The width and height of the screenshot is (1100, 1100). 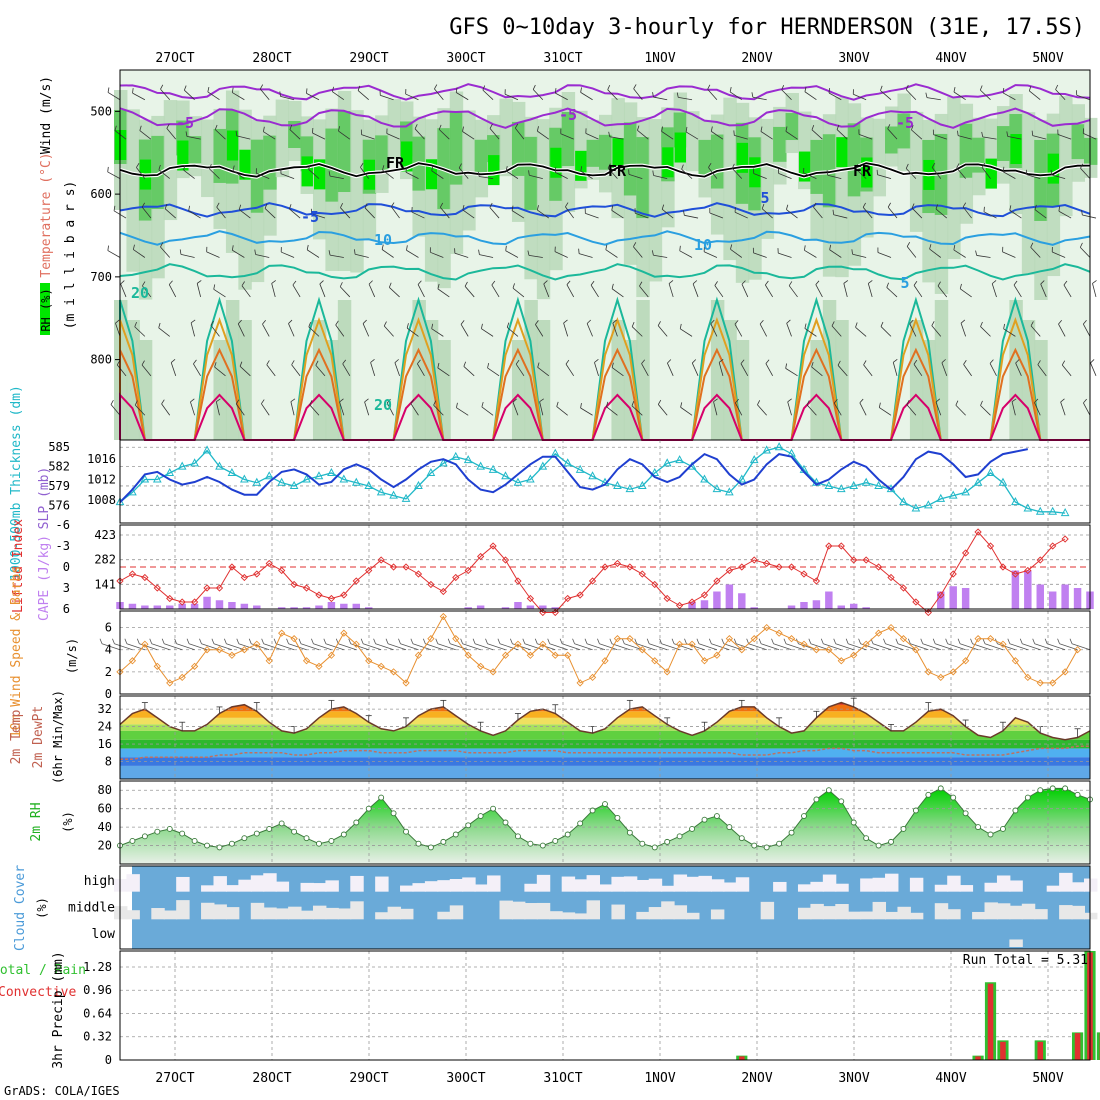 I want to click on rh-tick-label: 80, so click(x=105, y=790).